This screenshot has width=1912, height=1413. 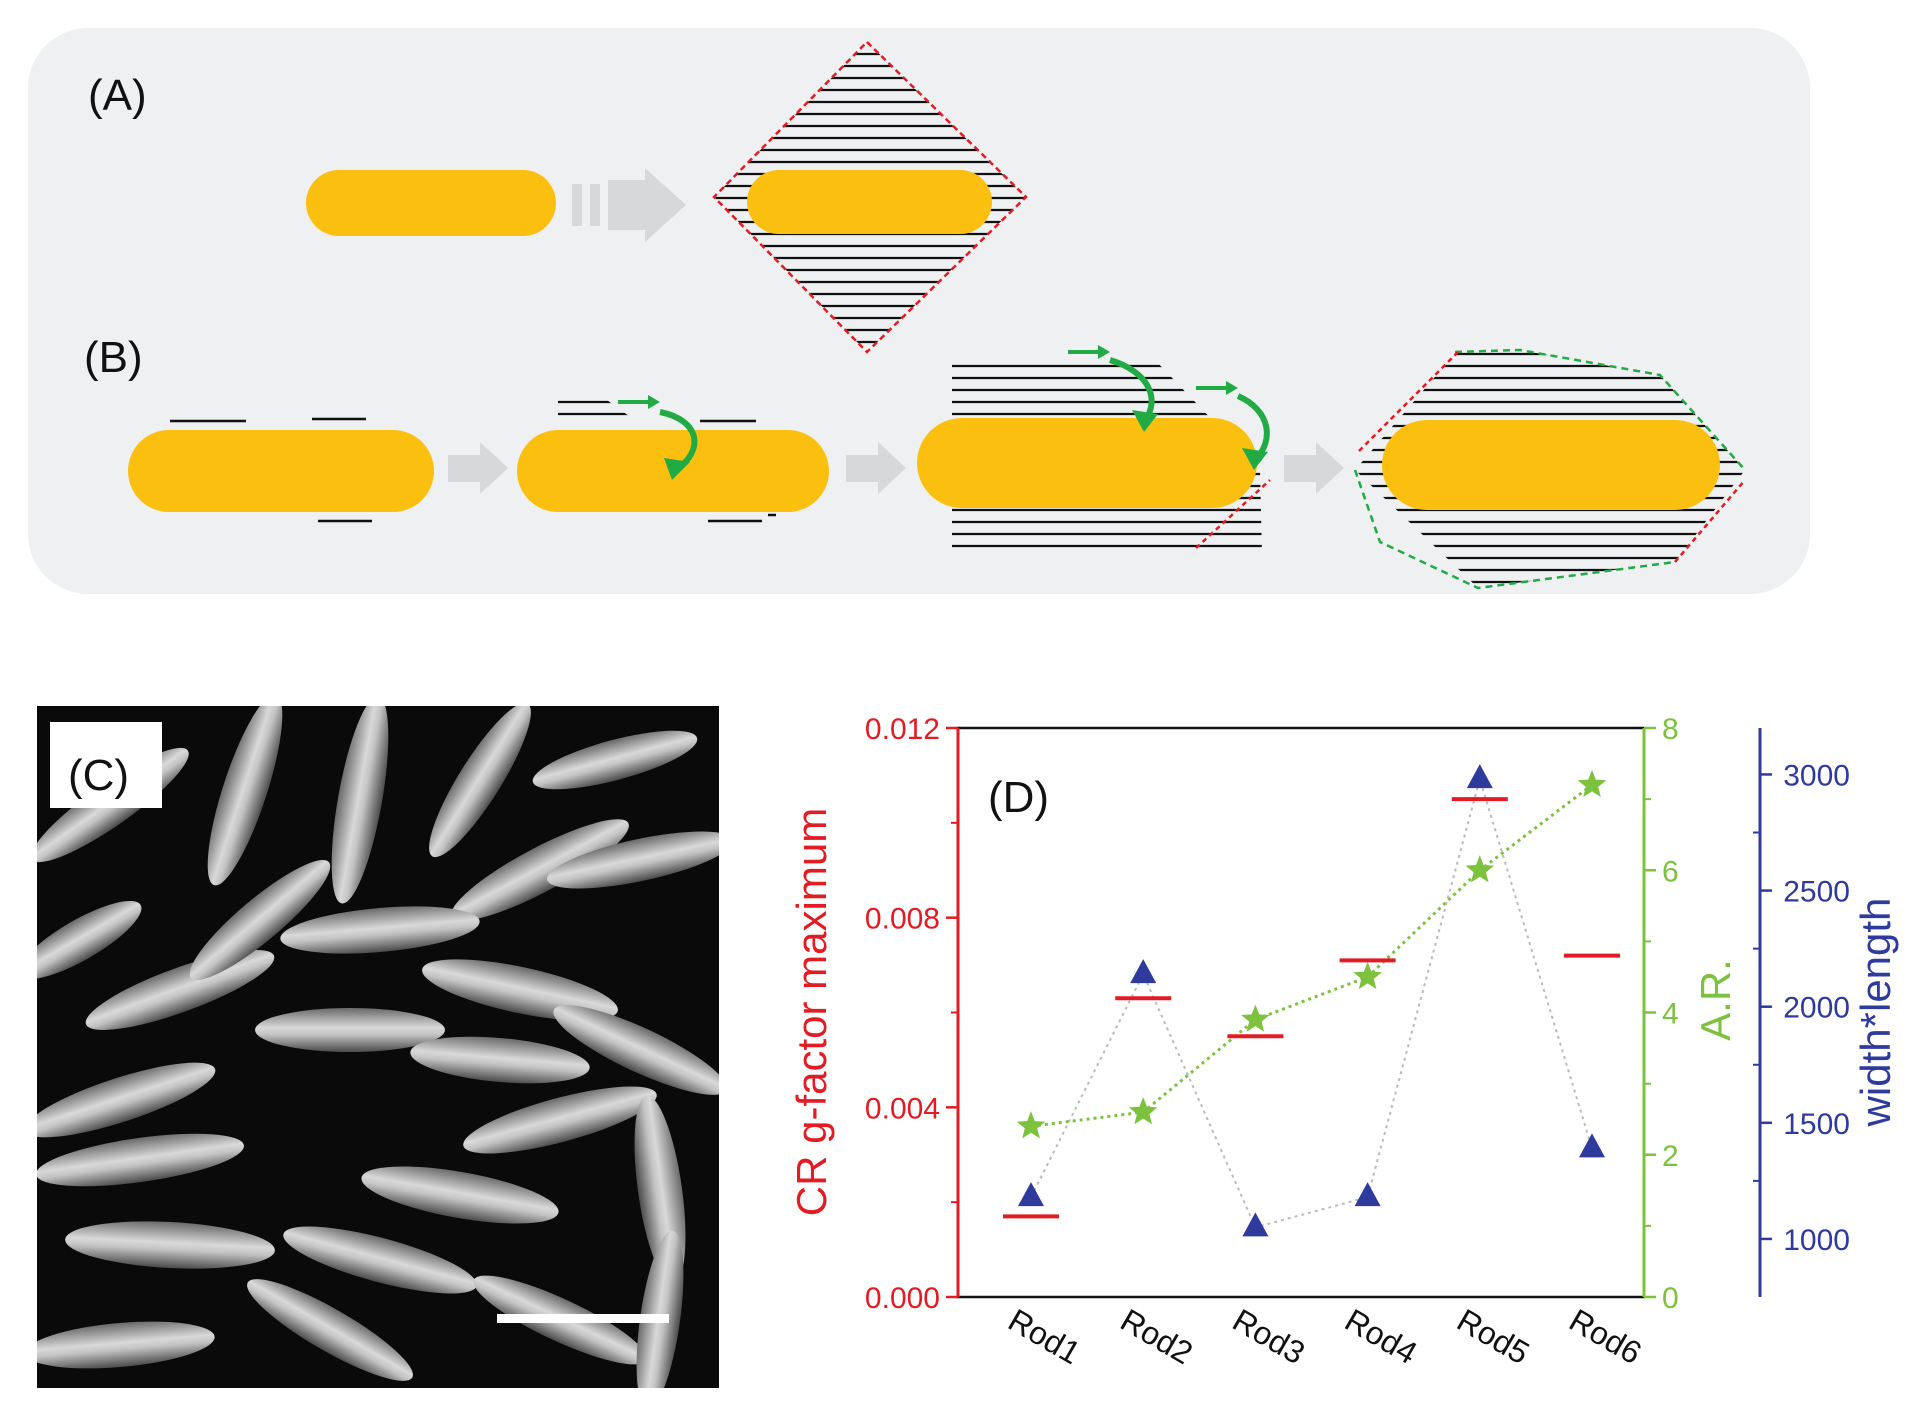 I want to click on series-line-triangle, so click(x=1311, y=1002).